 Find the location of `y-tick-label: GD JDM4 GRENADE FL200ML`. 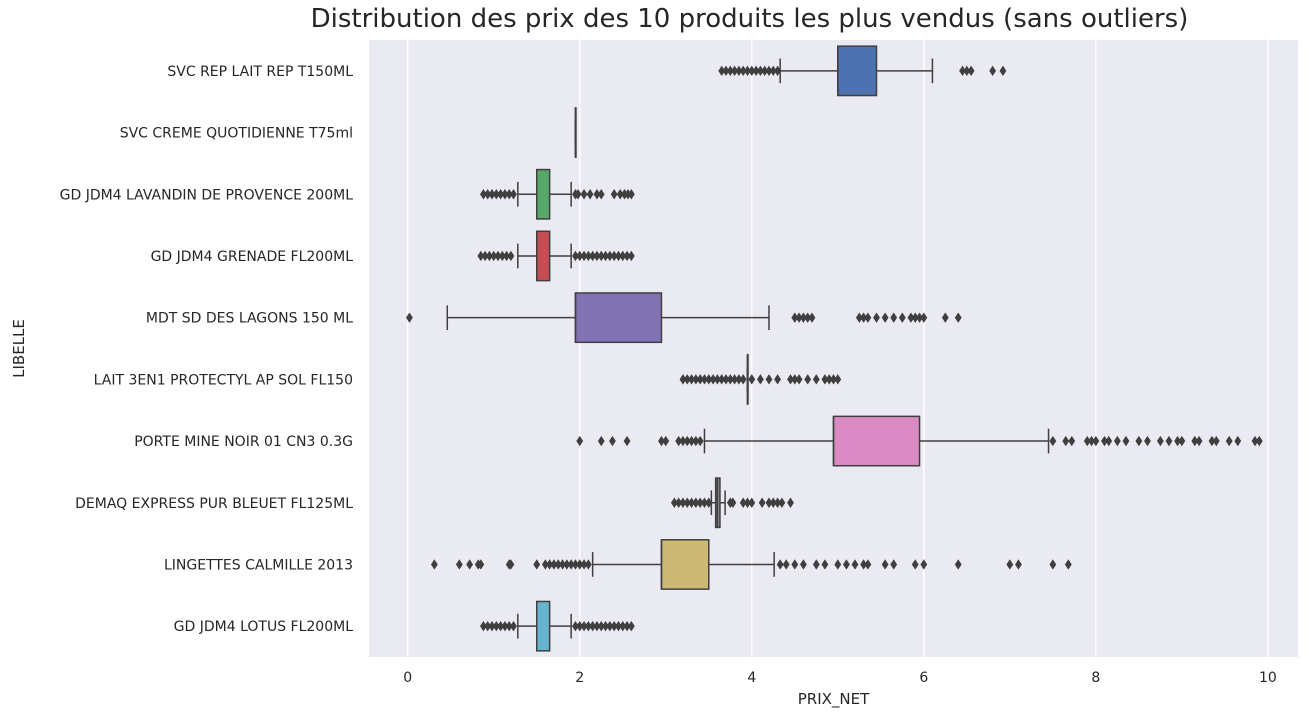

y-tick-label: GD JDM4 GRENADE FL200ML is located at coordinates (252, 257).